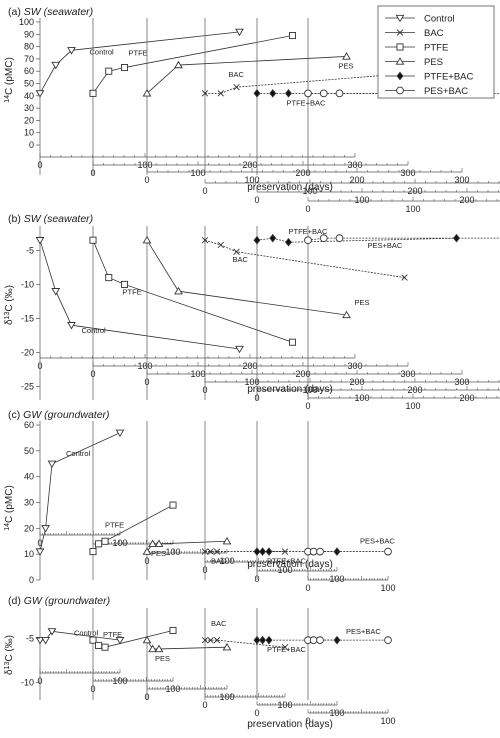 The image size is (500, 738). What do you see at coordinates (439, 19) in the screenshot?
I see `legend-label: Control` at bounding box center [439, 19].